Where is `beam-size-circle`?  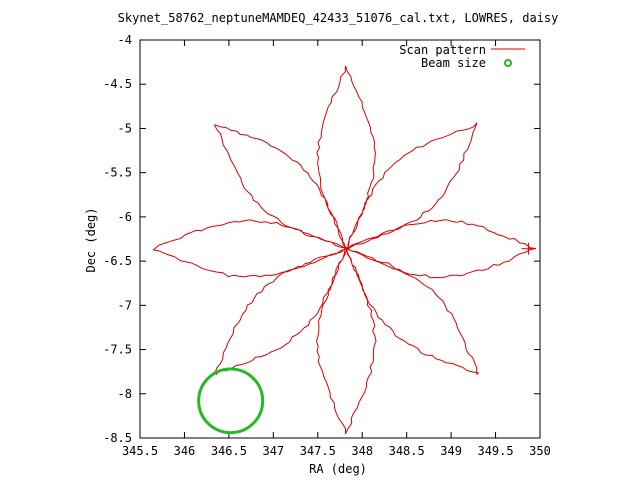 beam-size-circle is located at coordinates (231, 401).